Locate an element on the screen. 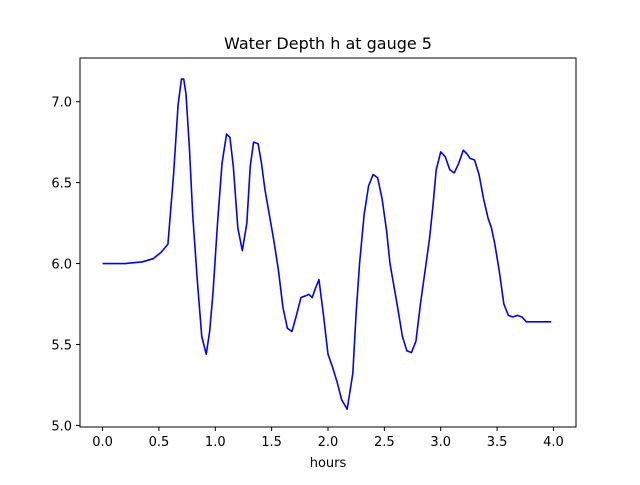 The height and width of the screenshot is (485, 640). y-tick-label-4: 7.0 is located at coordinates (61, 103).